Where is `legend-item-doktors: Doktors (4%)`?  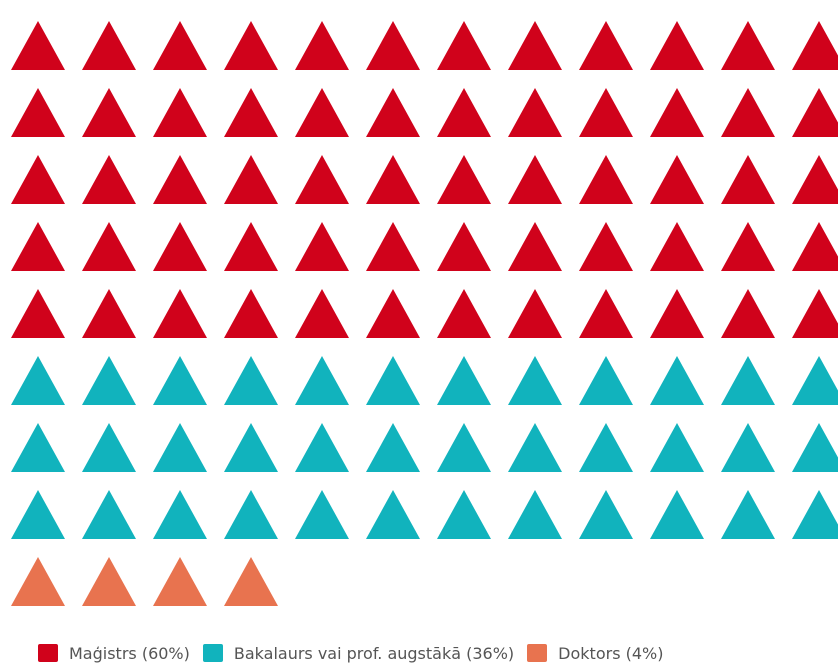 legend-item-doktors: Doktors (4%) is located at coordinates (595, 653).